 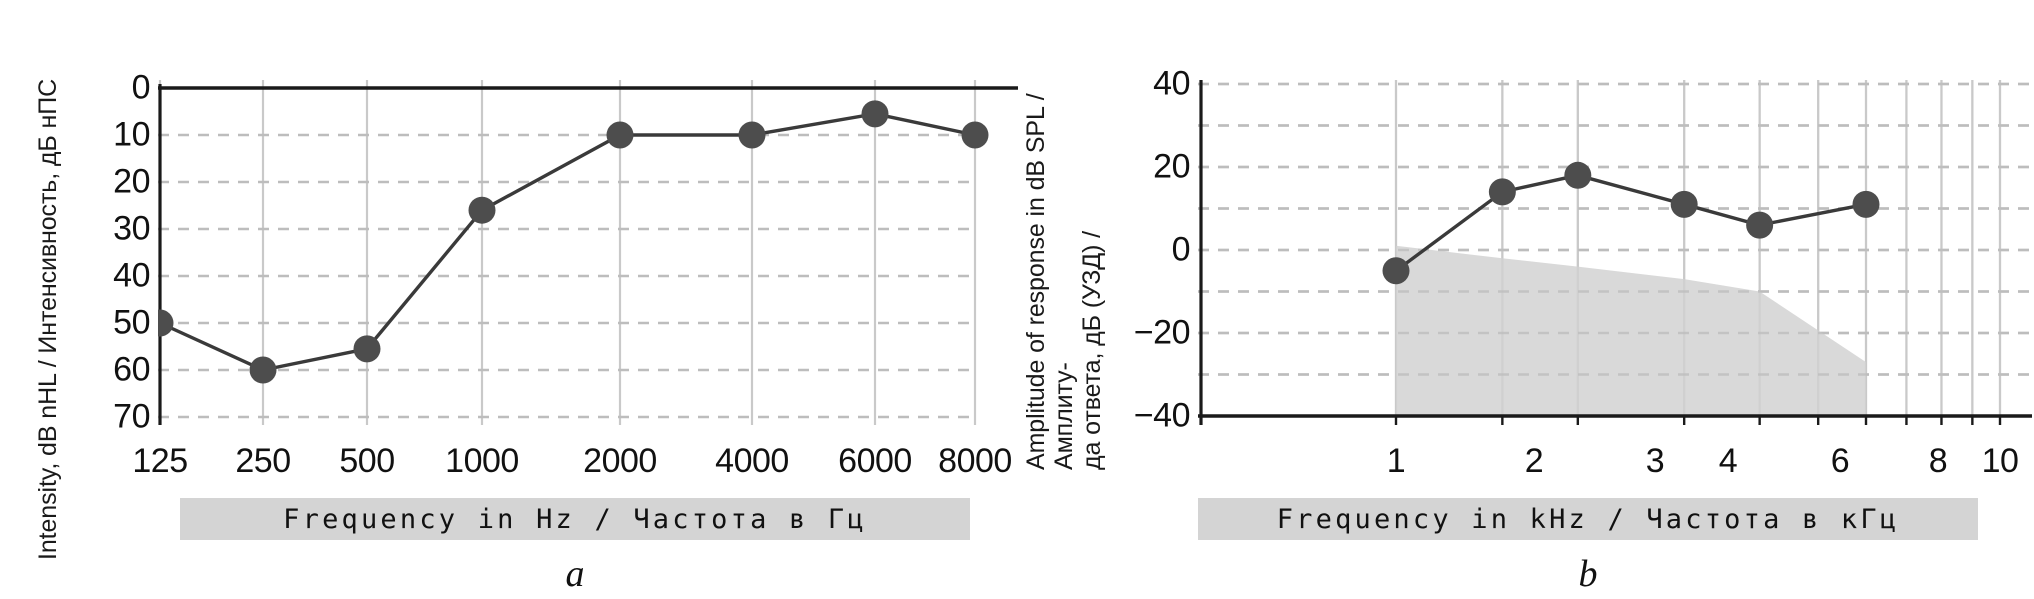 What do you see at coordinates (160, 461) in the screenshot?
I see `panel-a-x-tick: 125` at bounding box center [160, 461].